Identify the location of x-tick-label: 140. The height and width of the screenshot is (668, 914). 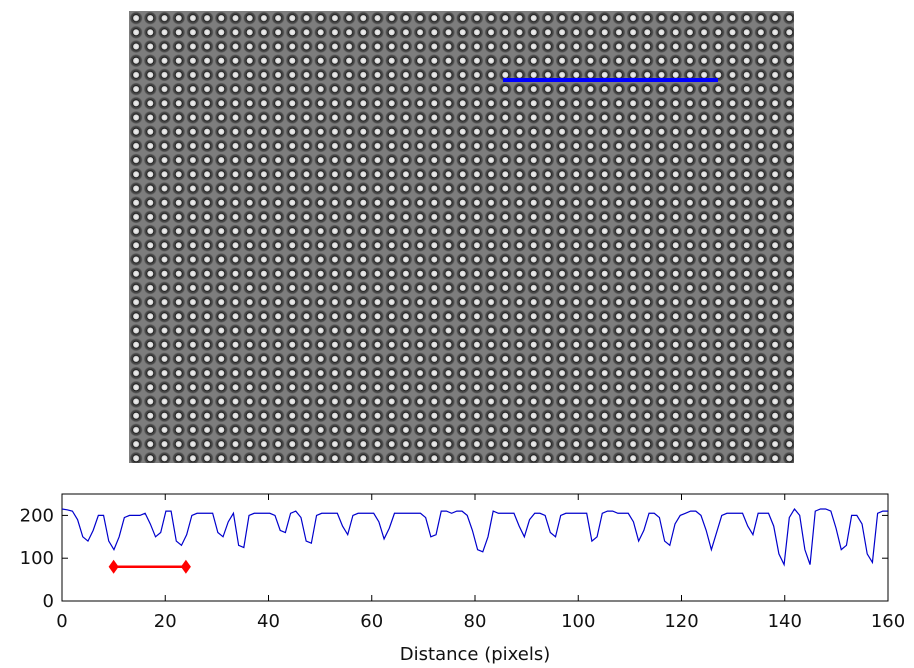
(785, 621).